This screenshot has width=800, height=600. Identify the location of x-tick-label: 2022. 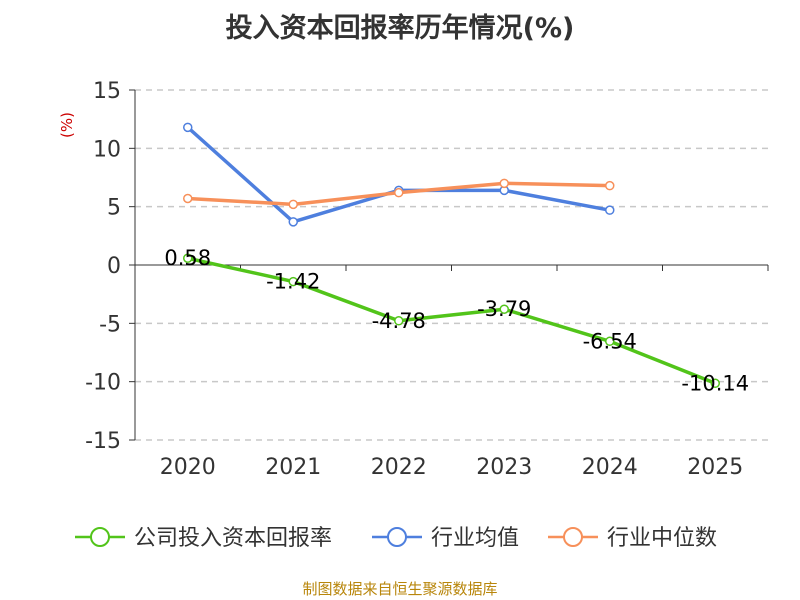
(399, 467).